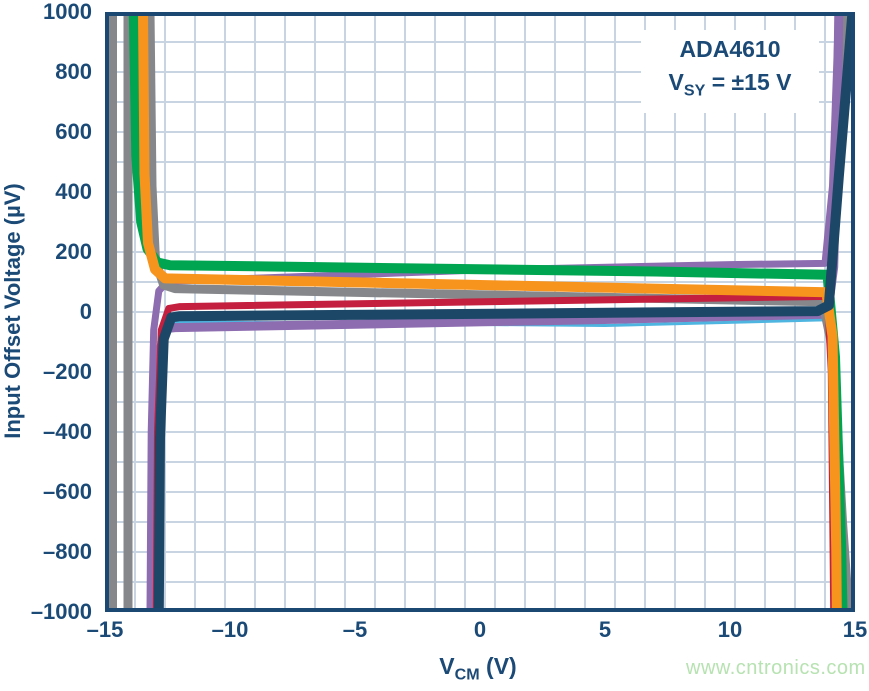 This screenshot has height=691, width=869. Describe the element at coordinates (605, 629) in the screenshot. I see `x-tick-label: 5` at that location.